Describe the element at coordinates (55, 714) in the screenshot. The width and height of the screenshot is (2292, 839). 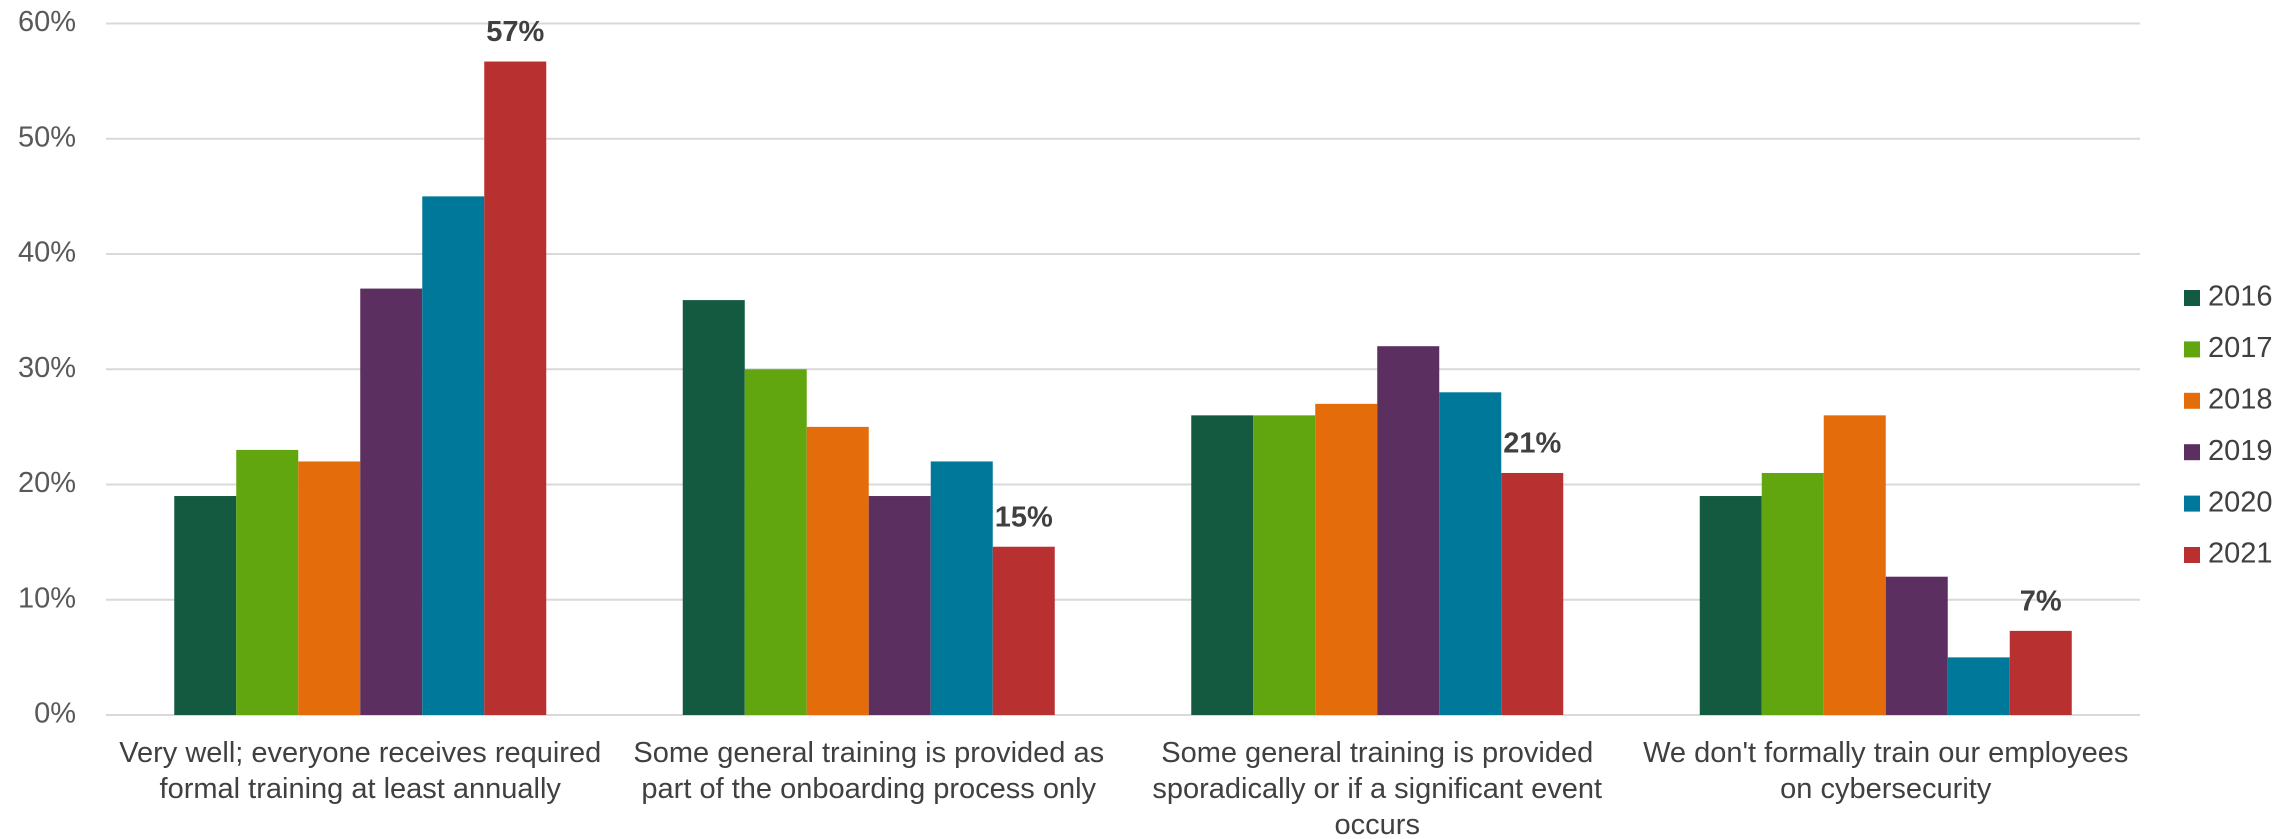
I see `y-tick-label: 0%` at that location.